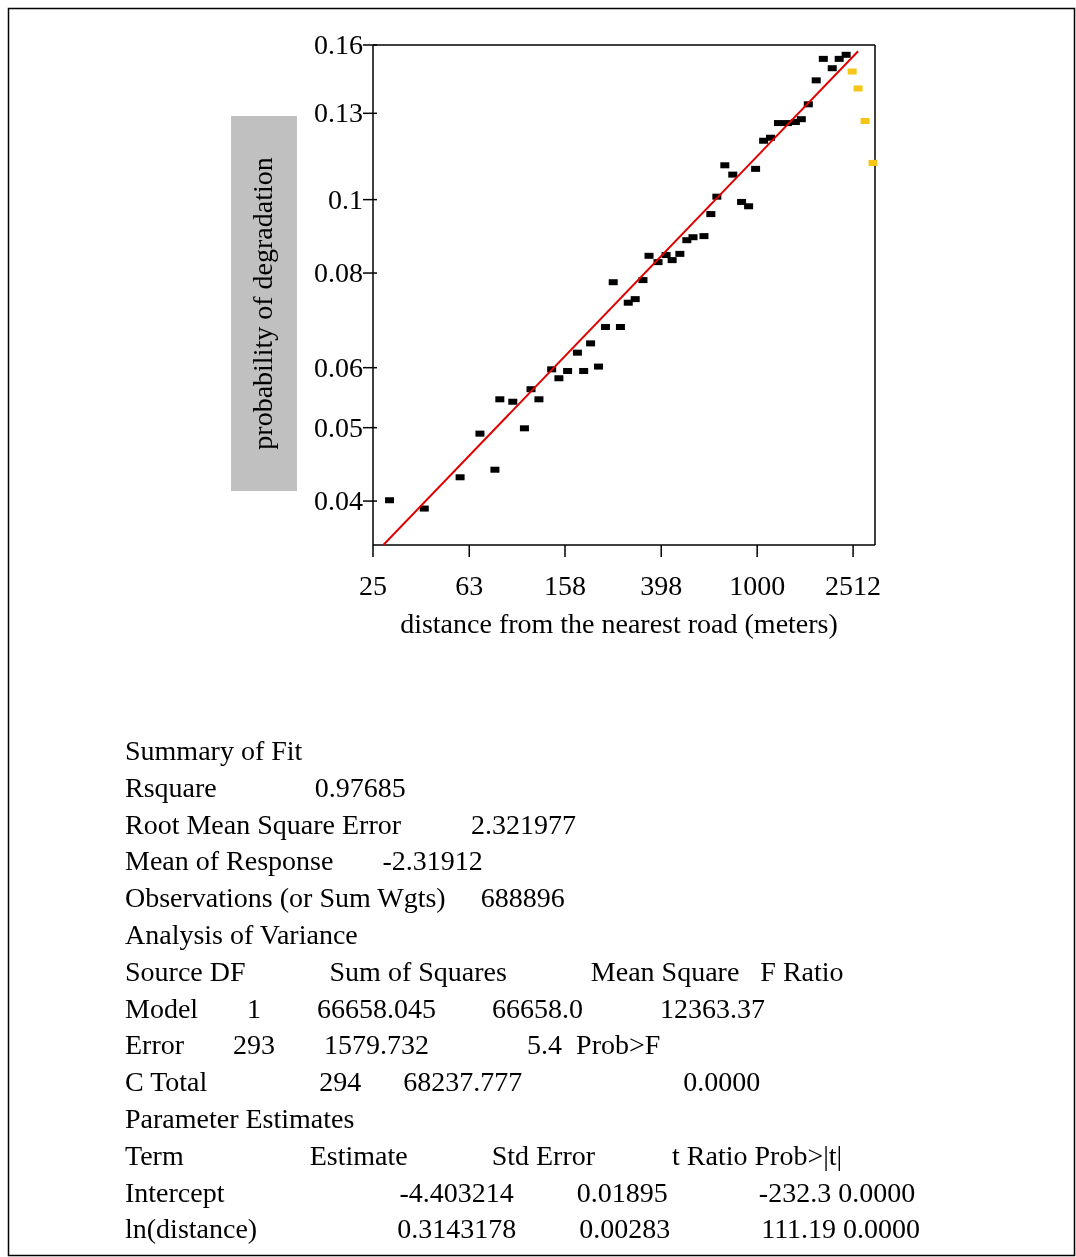 This screenshot has width=1076, height=1257. Describe the element at coordinates (373, 585) in the screenshot. I see `x-tick-label: 25` at that location.